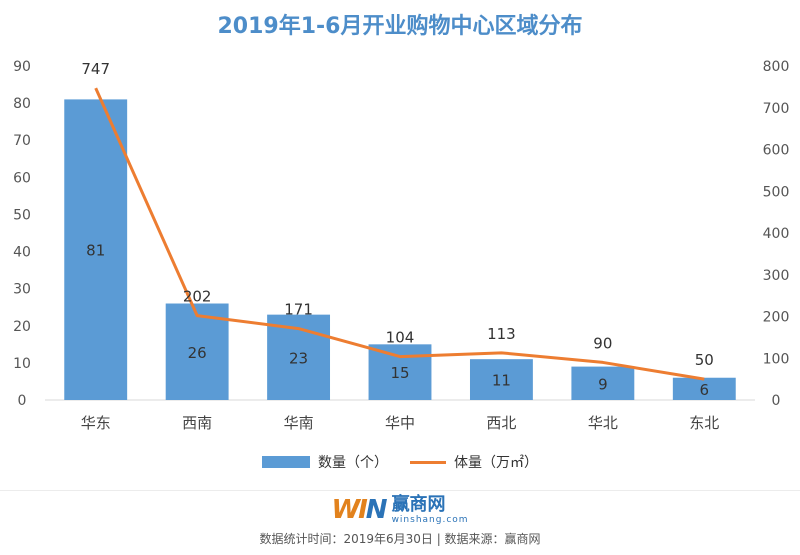  I want to click on y-left-tick-label: 40, so click(22, 253).